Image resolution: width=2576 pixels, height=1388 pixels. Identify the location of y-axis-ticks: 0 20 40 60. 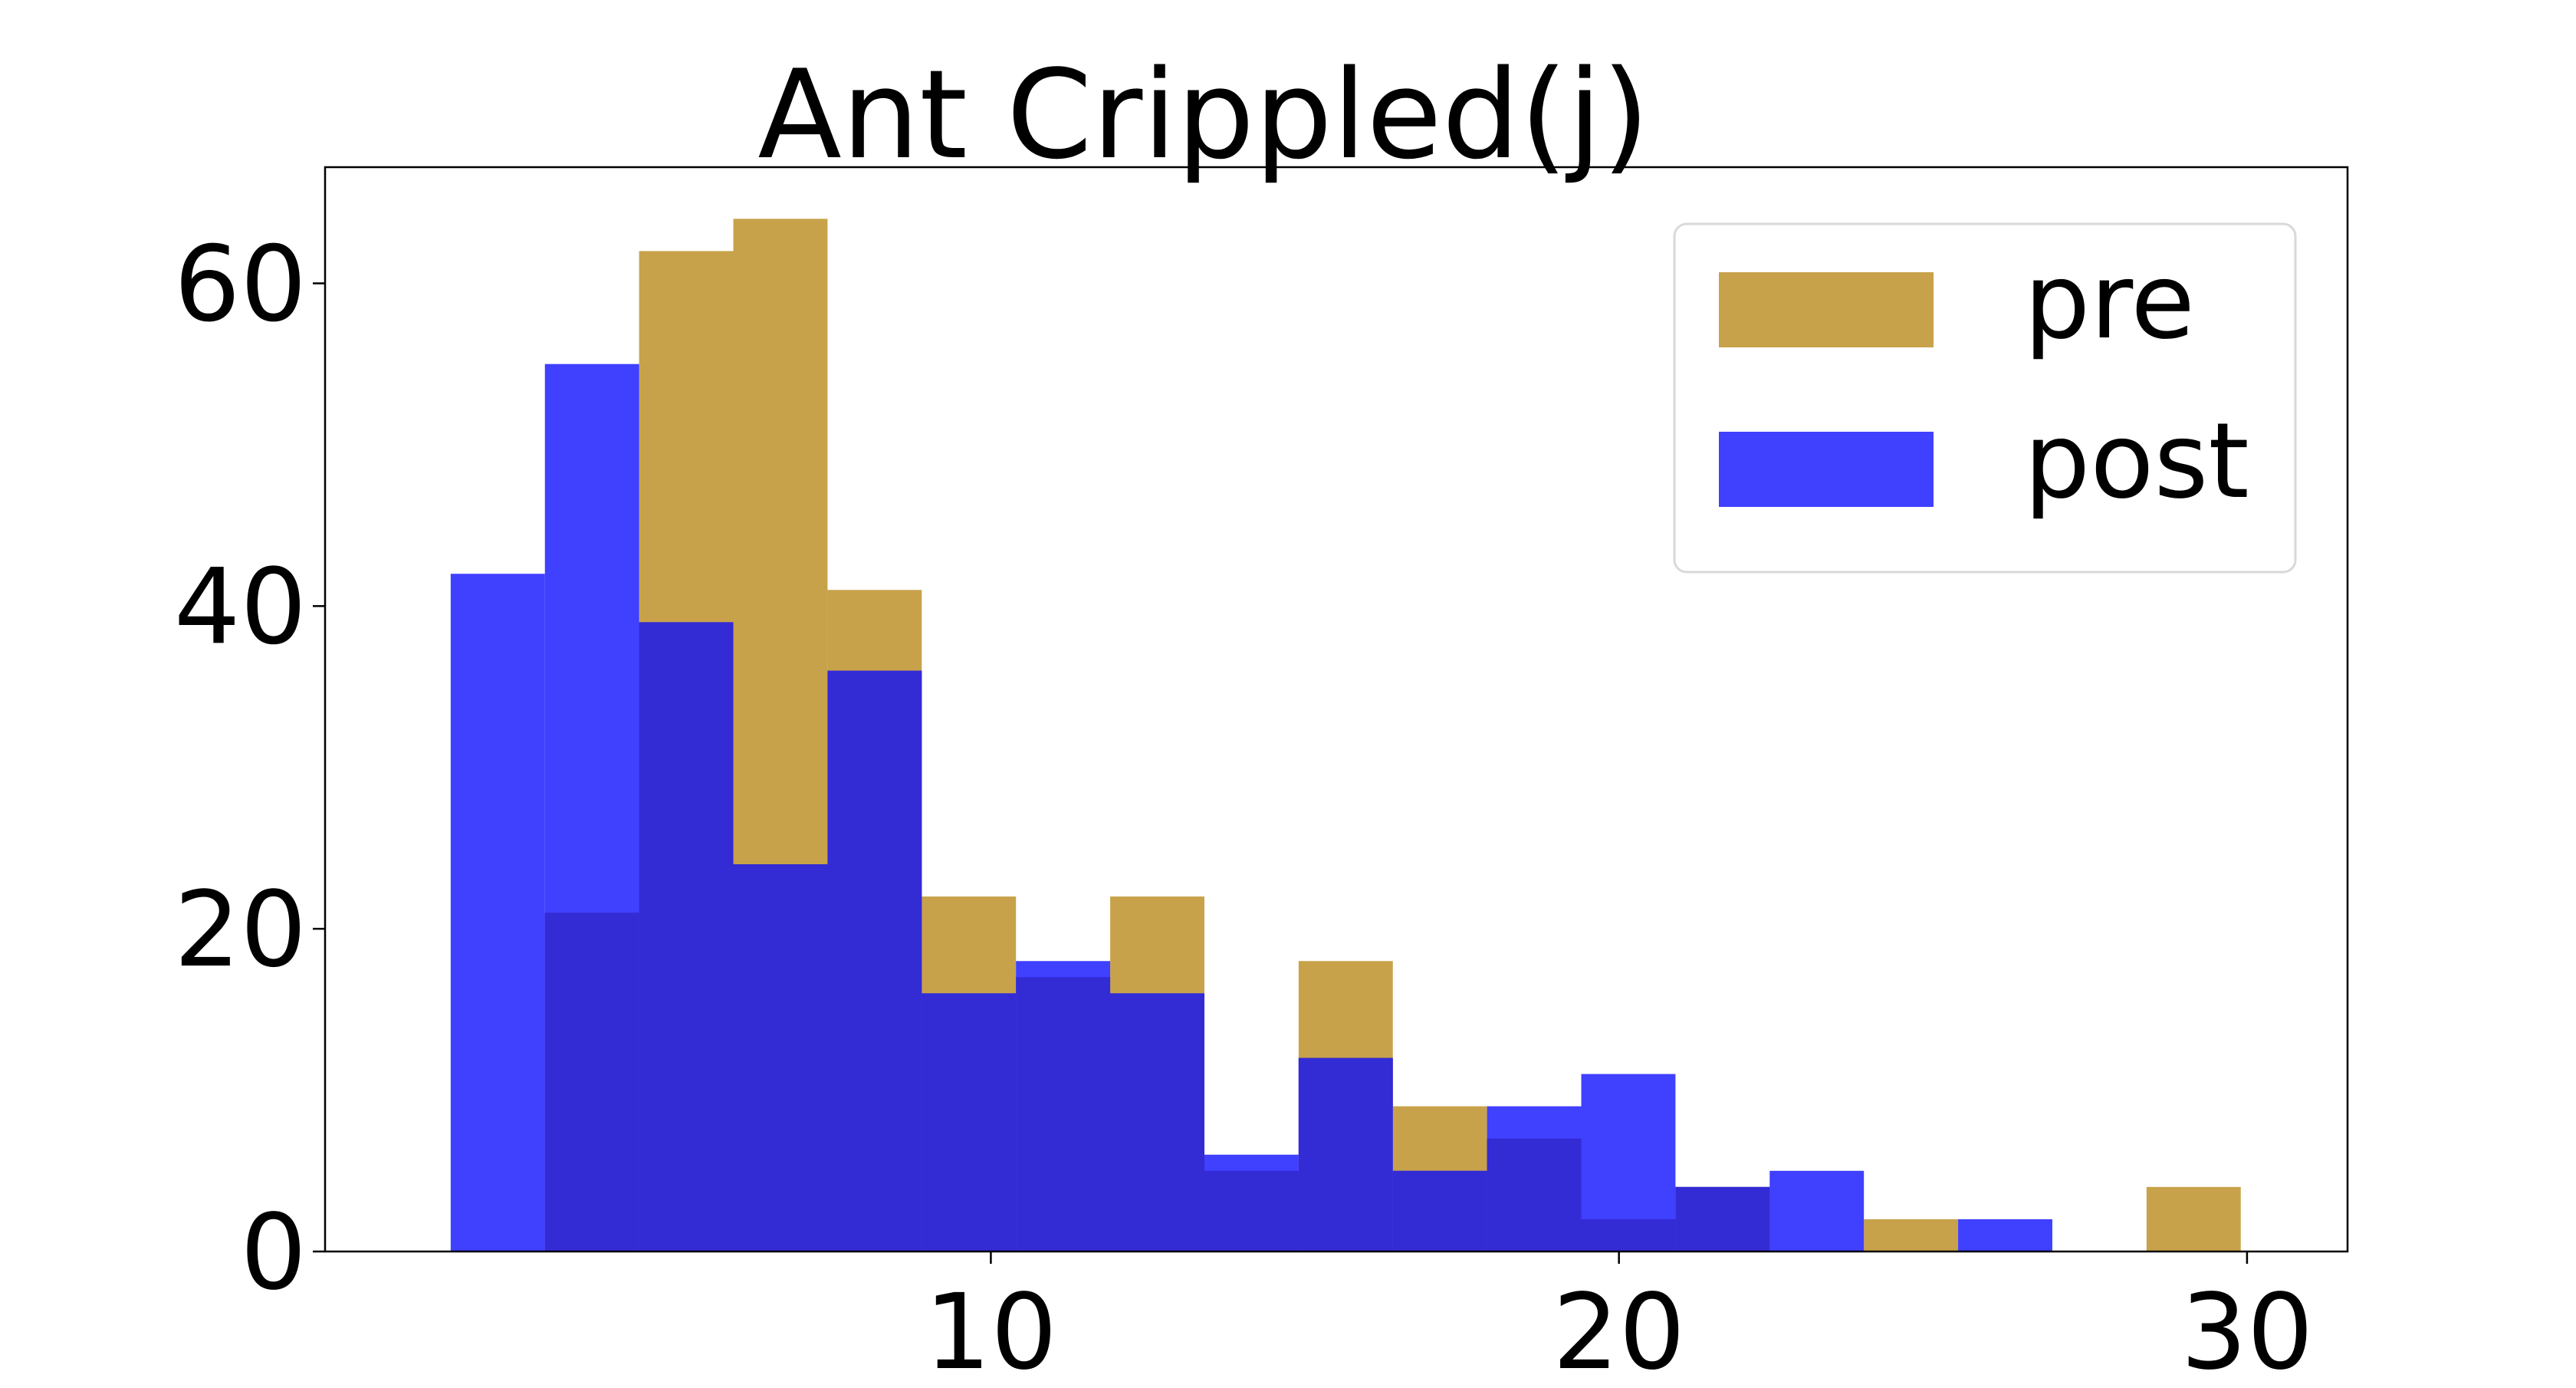
(250, 769).